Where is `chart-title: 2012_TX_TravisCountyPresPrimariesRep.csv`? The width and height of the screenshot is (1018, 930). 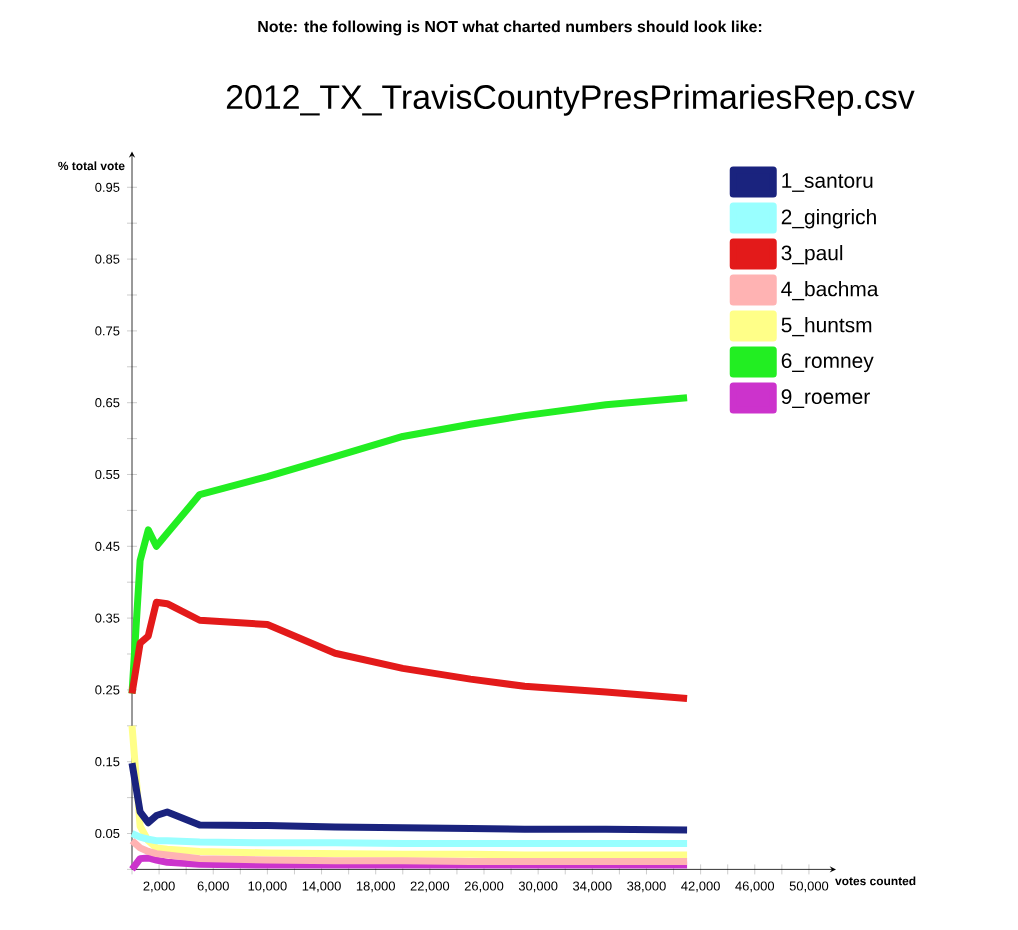
chart-title: 2012_TX_TravisCountyPresPrimariesRep.csv is located at coordinates (570, 100).